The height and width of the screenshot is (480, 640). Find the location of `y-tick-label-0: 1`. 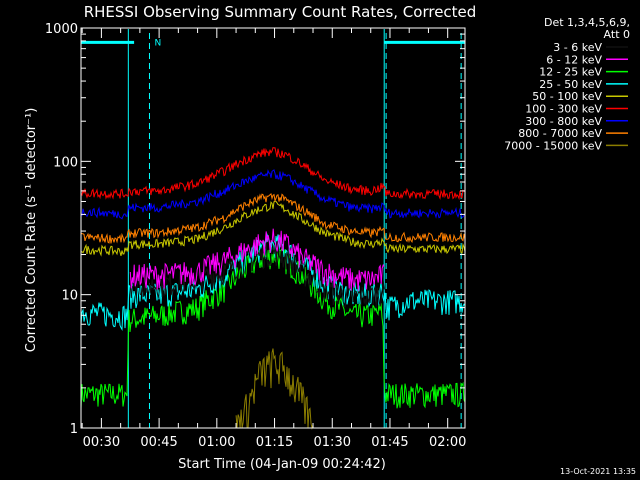

y-tick-label-0: 1 is located at coordinates (74, 429).